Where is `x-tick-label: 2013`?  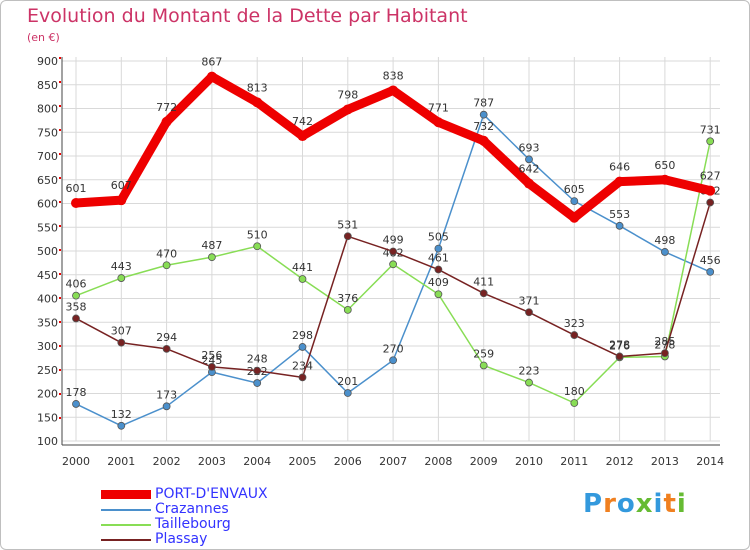
x-tick-label: 2013 is located at coordinates (665, 461).